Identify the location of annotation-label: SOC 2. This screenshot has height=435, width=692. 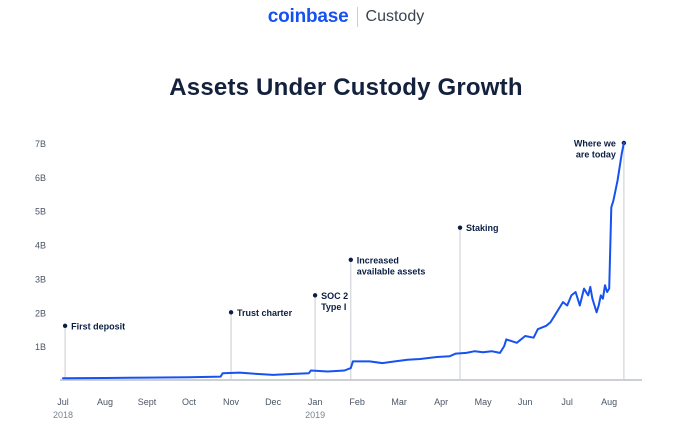
(334, 296).